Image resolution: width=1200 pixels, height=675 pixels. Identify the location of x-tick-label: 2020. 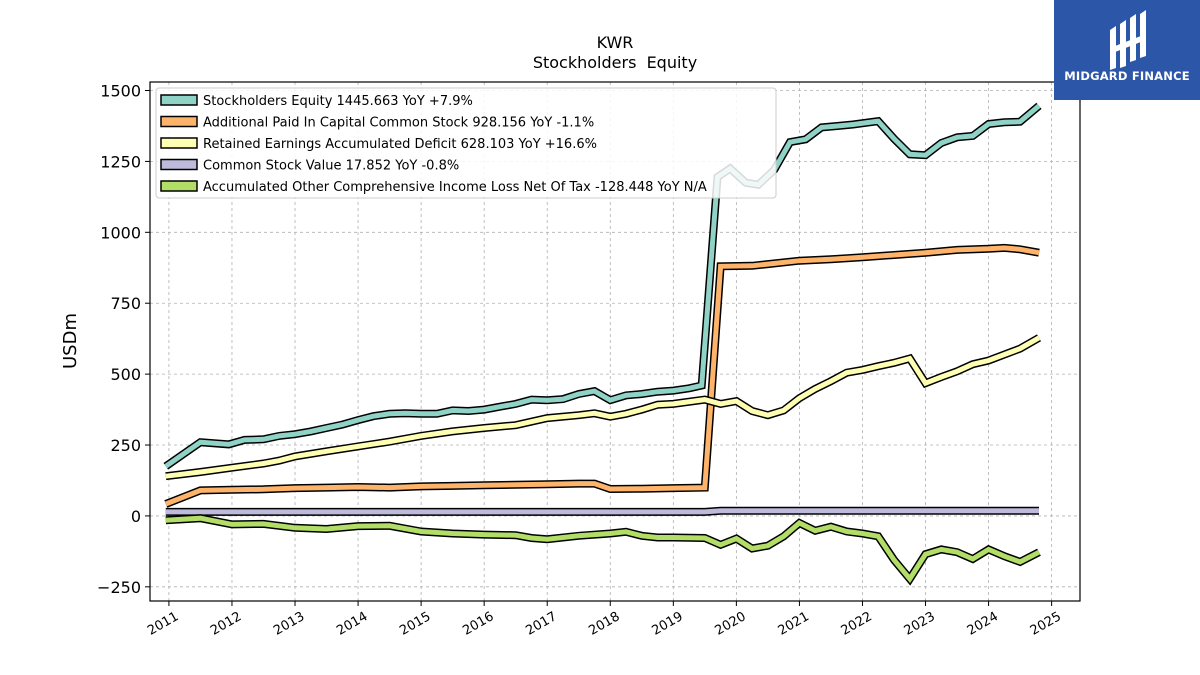
(731, 624).